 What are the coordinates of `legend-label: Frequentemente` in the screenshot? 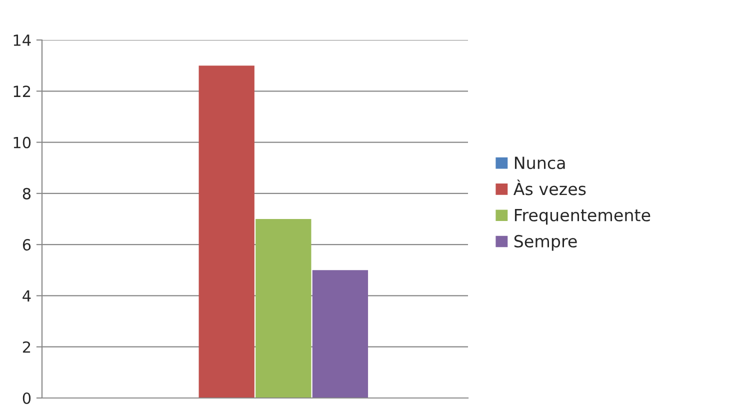 It's located at (582, 217).